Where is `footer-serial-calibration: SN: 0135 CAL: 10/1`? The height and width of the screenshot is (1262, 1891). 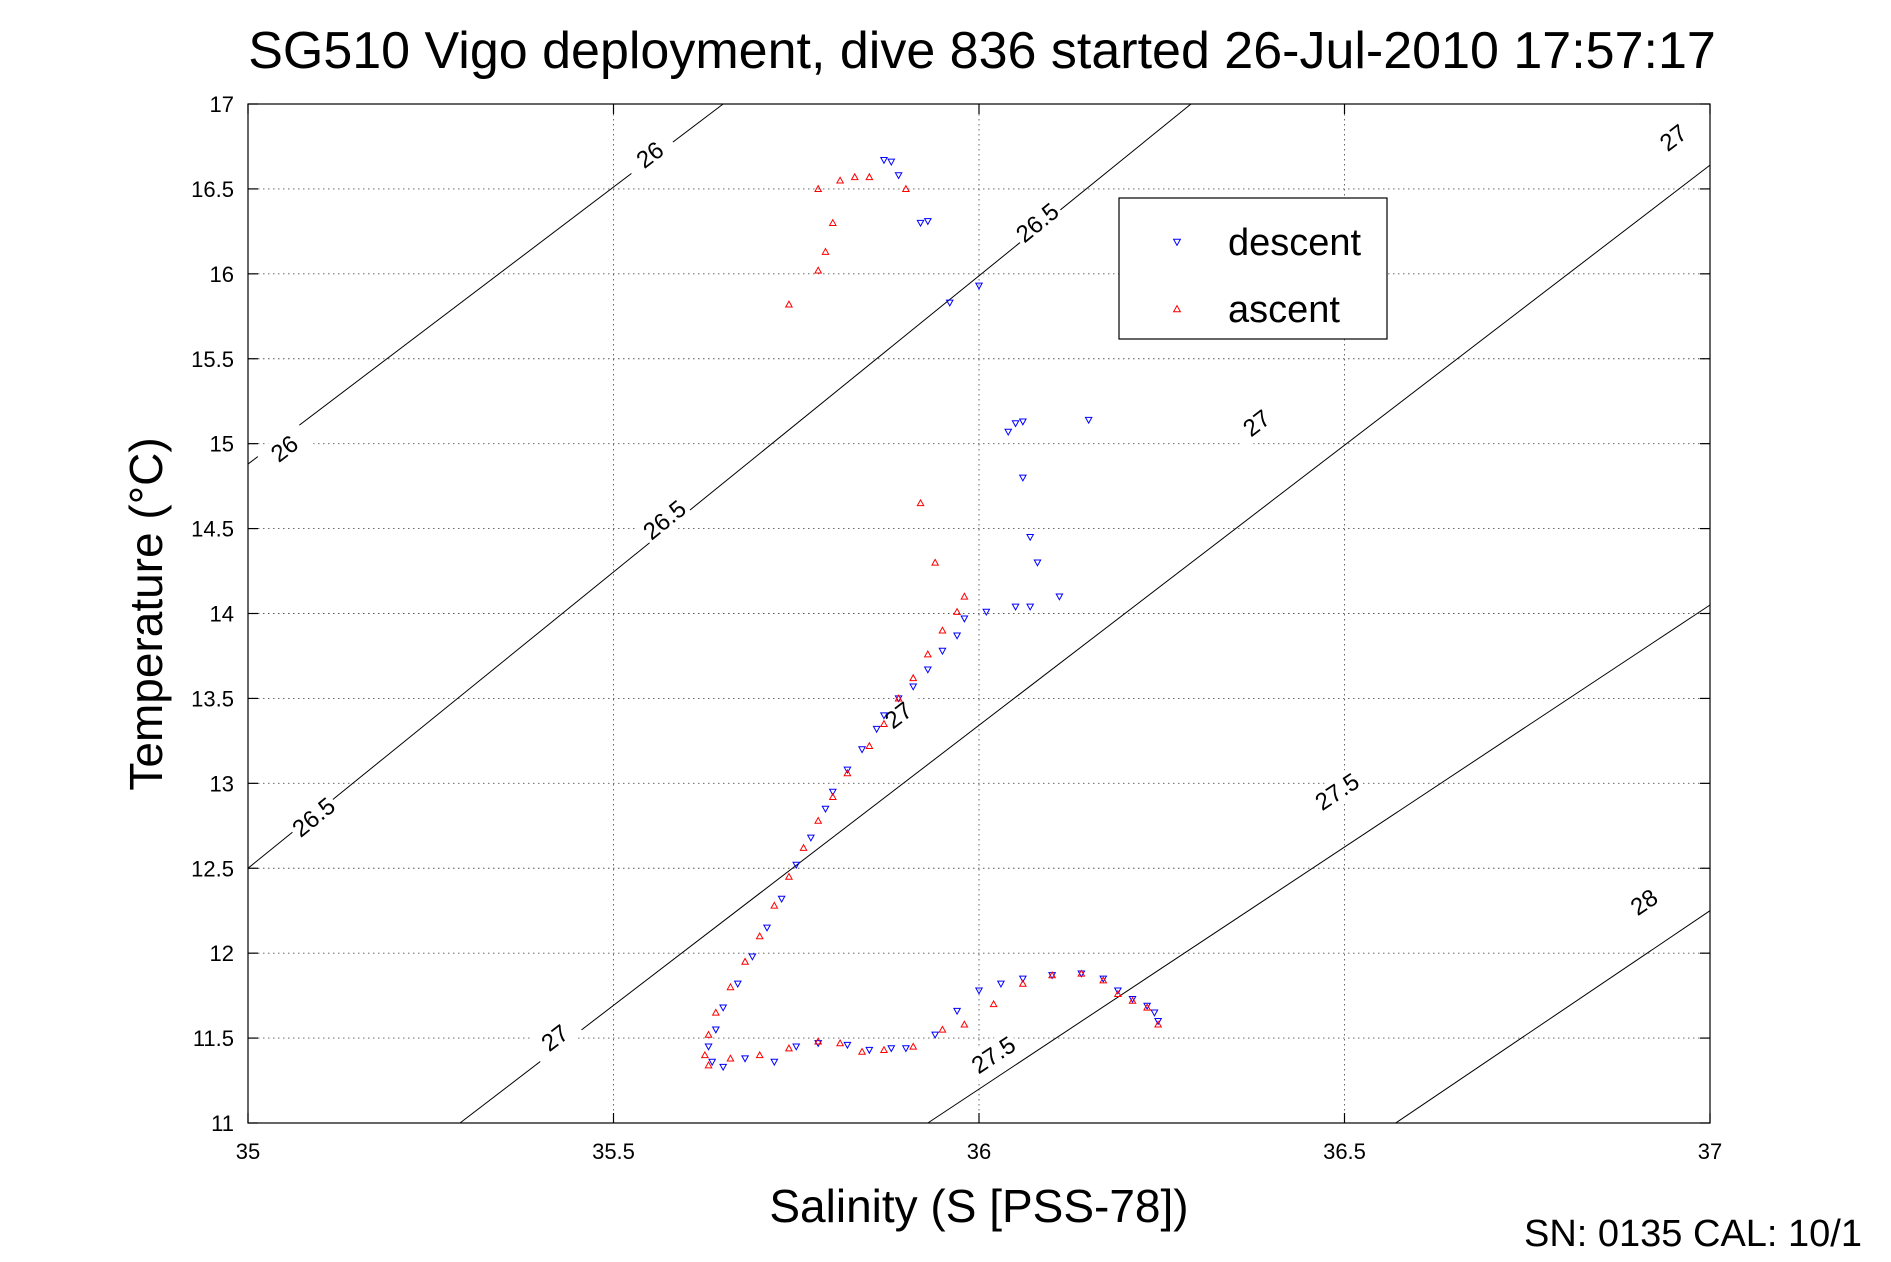
footer-serial-calibration: SN: 0135 CAL: 10/1 is located at coordinates (1693, 1234).